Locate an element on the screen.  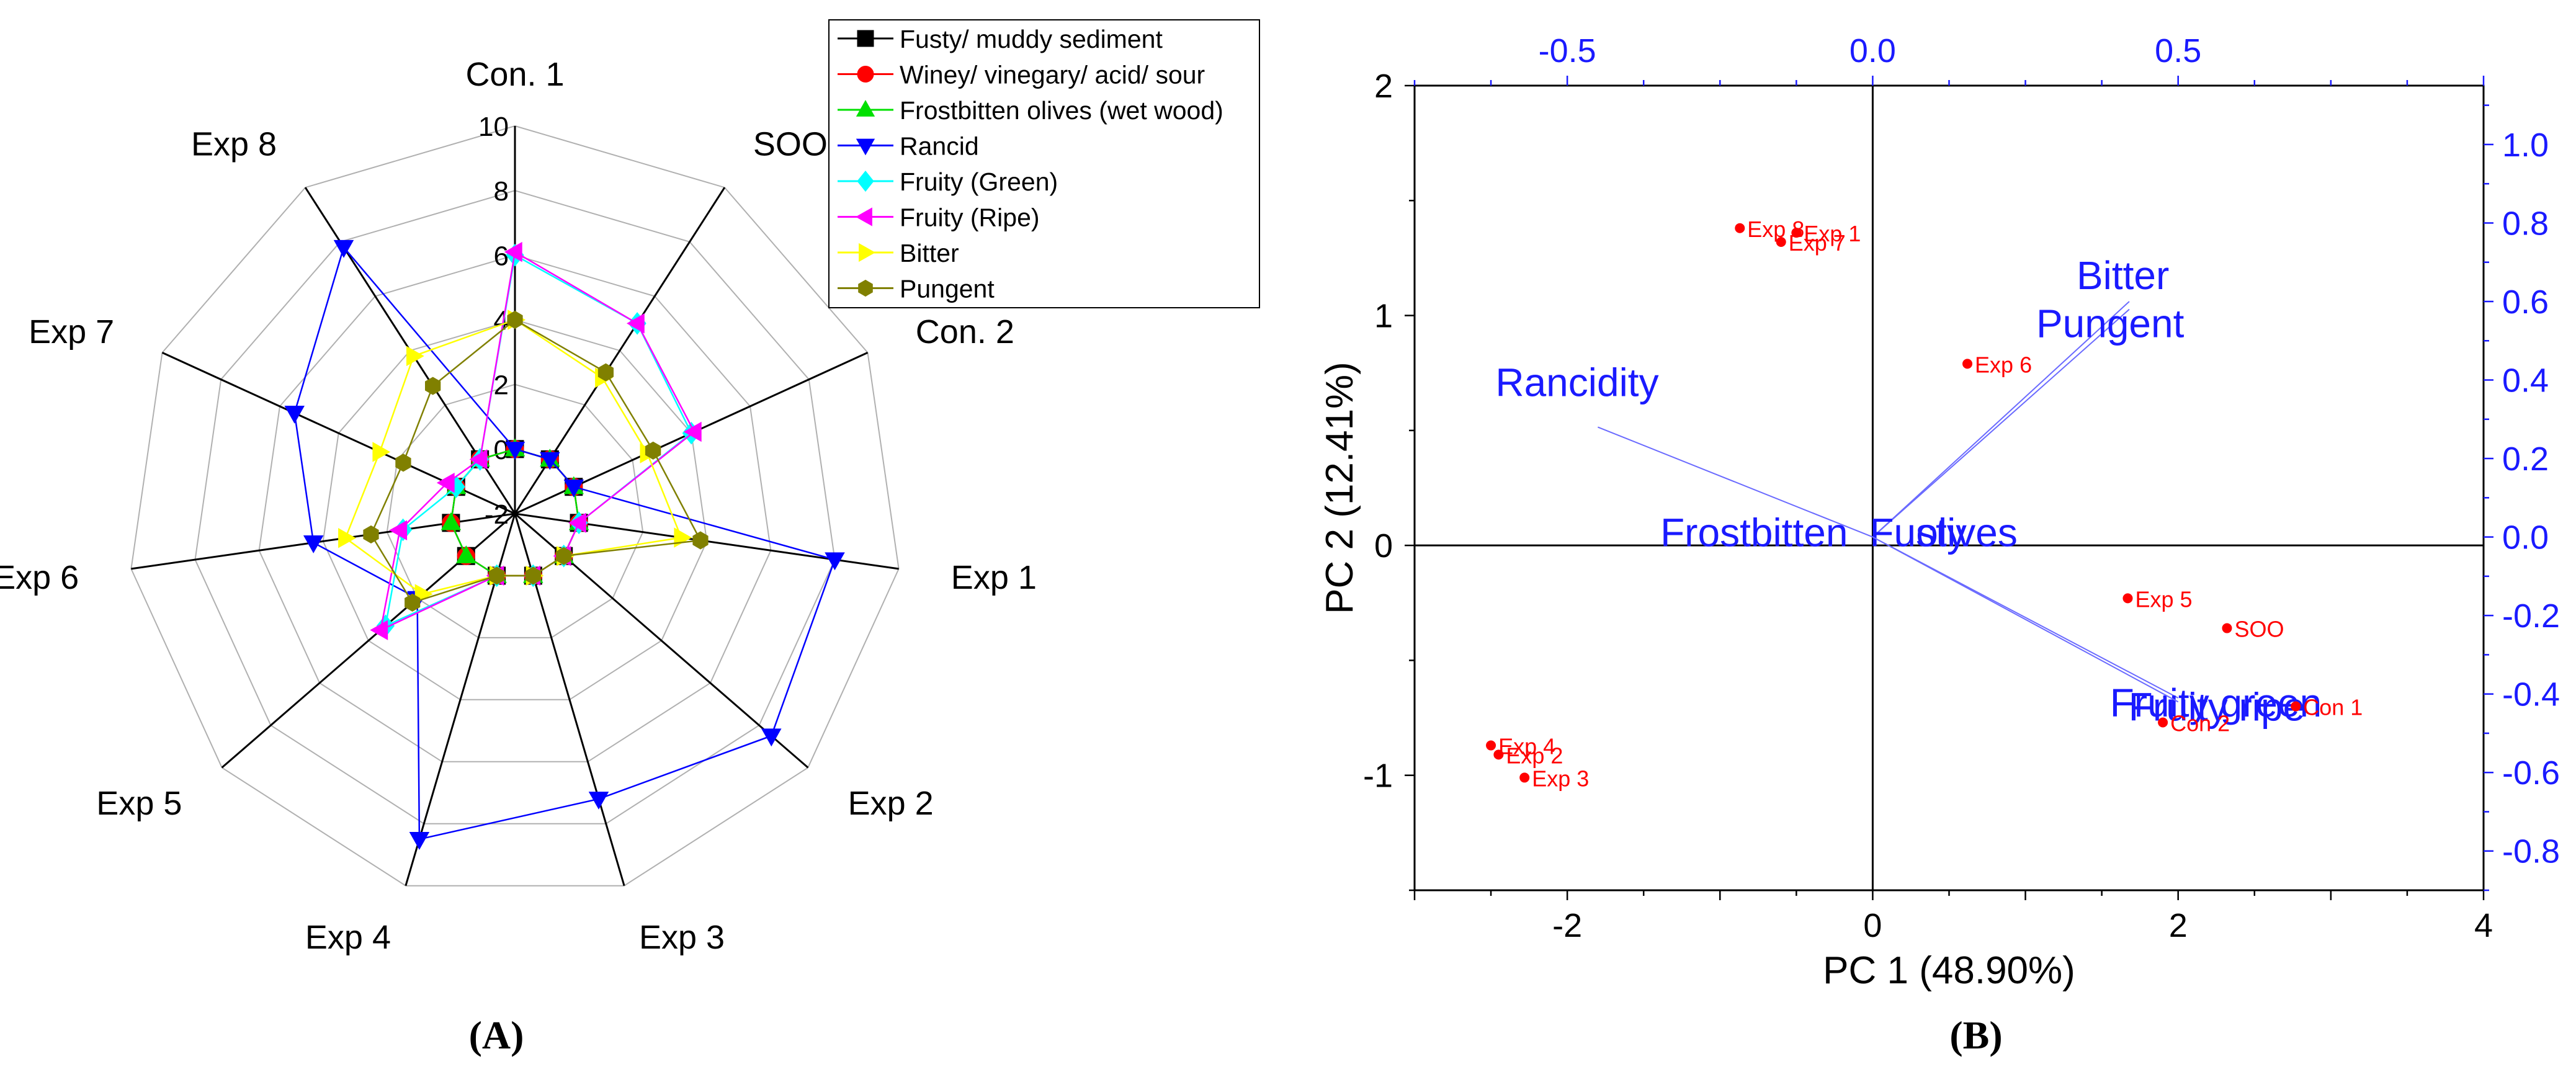
radar-point-fruity-ripe-soo is located at coordinates (635, 323).